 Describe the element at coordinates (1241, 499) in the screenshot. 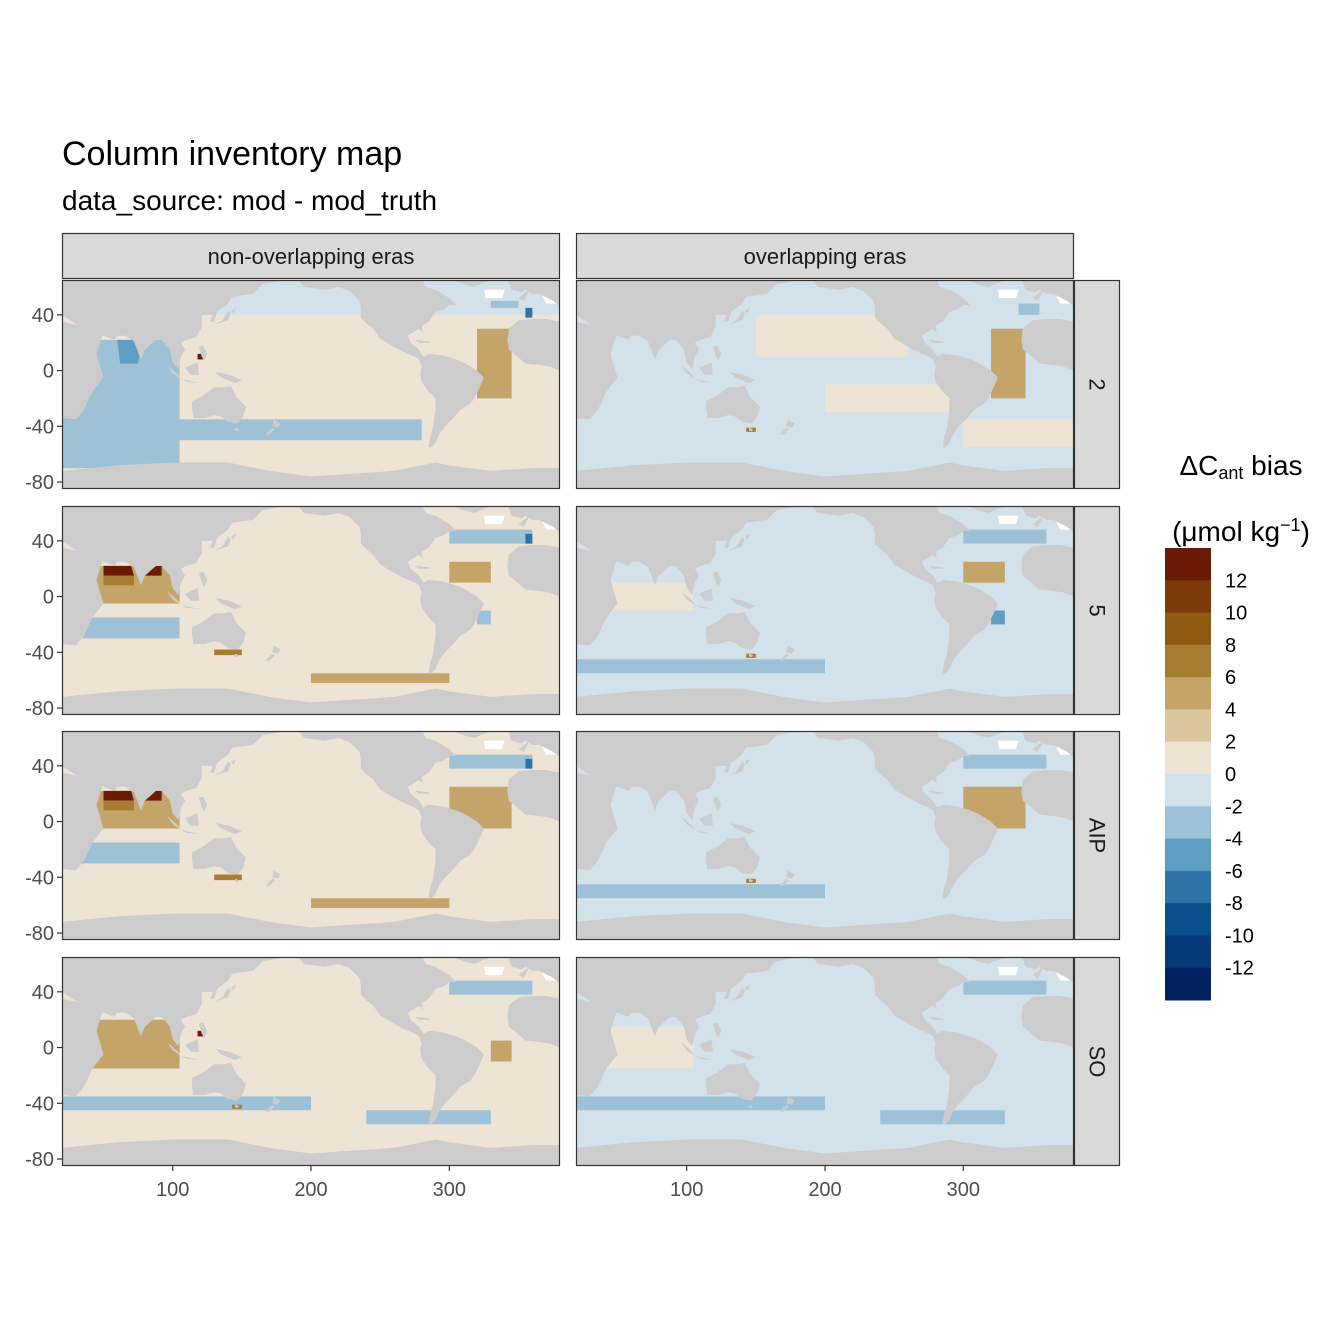

I see `legend-title: ΔCant bias (μmol kg−1)` at that location.